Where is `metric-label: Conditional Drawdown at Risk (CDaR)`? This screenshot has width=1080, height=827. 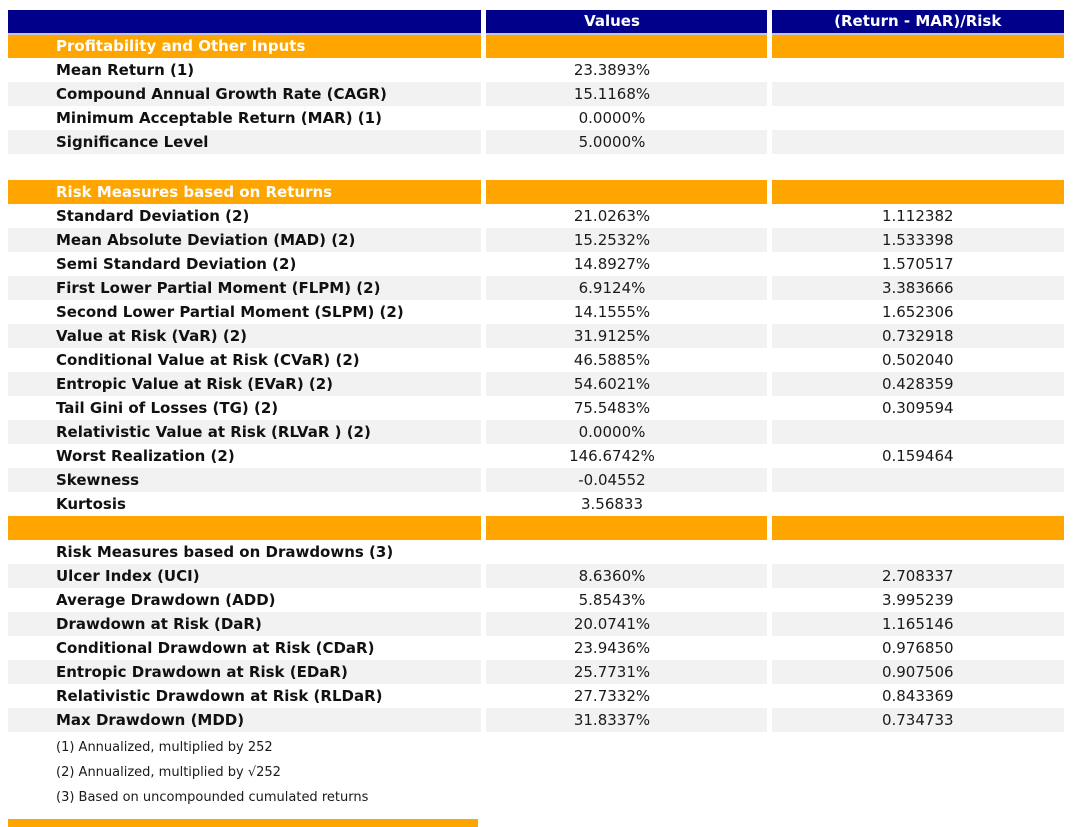
metric-label: Conditional Drawdown at Risk (CDaR) is located at coordinates (215, 647).